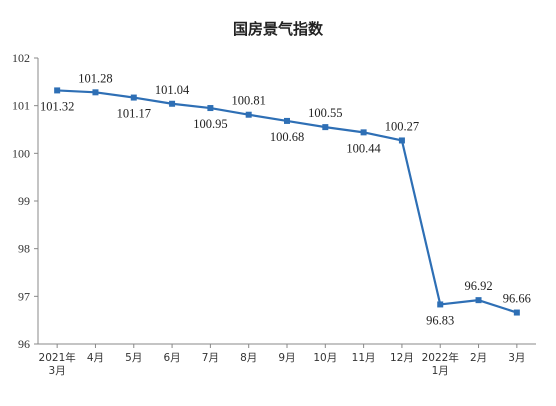 Image resolution: width=556 pixels, height=406 pixels. I want to click on y-tick-label: 101, so click(21, 106).